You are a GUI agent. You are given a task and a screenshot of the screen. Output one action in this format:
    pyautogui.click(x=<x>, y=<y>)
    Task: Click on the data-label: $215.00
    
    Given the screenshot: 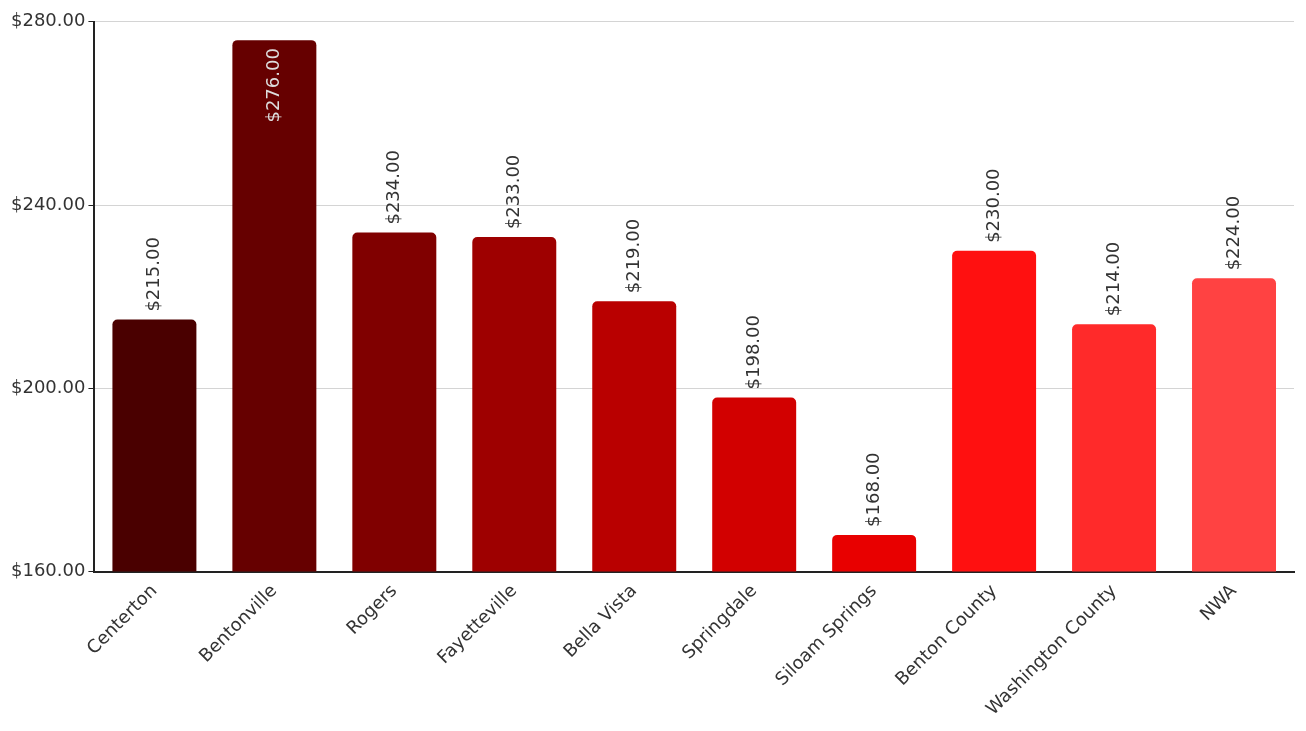 What is the action you would take?
    pyautogui.click(x=153, y=274)
    